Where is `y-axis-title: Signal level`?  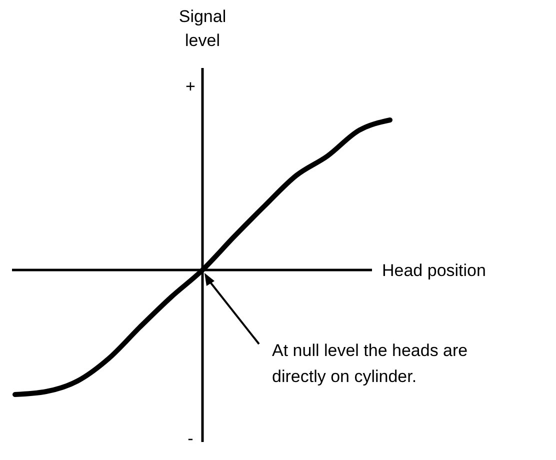 y-axis-title: Signal level is located at coordinates (202, 28).